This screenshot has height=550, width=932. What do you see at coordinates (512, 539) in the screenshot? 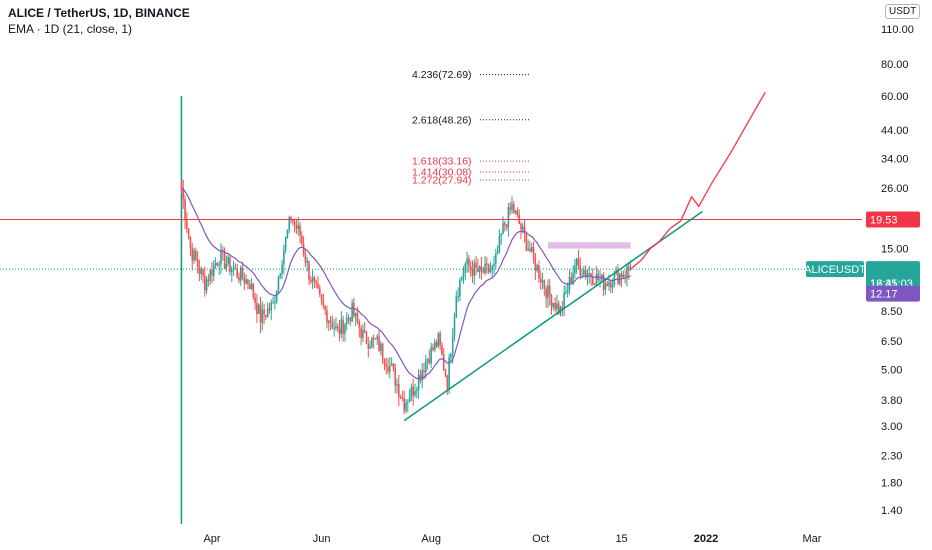
I see `x-axis: Apr Jun Aug Oct 15 2022 Mar` at bounding box center [512, 539].